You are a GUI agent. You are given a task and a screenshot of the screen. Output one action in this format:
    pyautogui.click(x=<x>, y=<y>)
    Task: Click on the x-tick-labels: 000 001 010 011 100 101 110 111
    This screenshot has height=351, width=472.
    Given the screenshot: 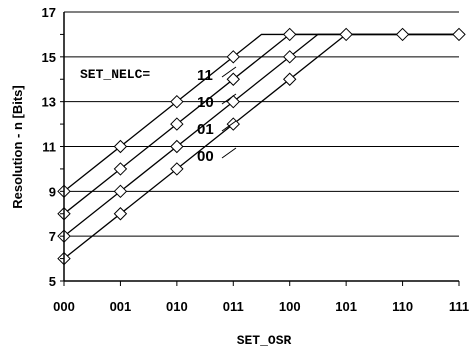 What is the action you would take?
    pyautogui.click(x=261, y=297)
    